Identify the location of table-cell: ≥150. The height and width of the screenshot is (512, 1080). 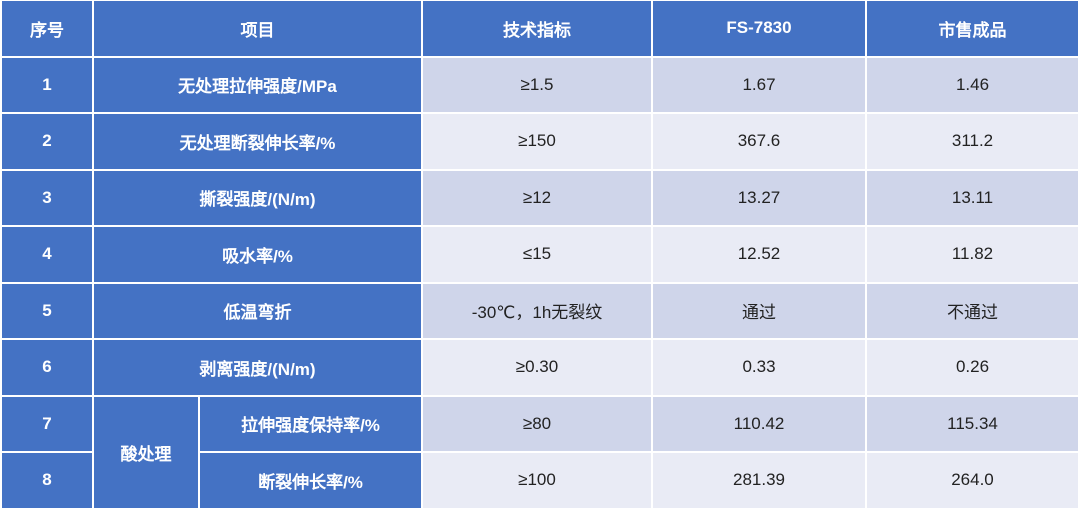
(537, 141).